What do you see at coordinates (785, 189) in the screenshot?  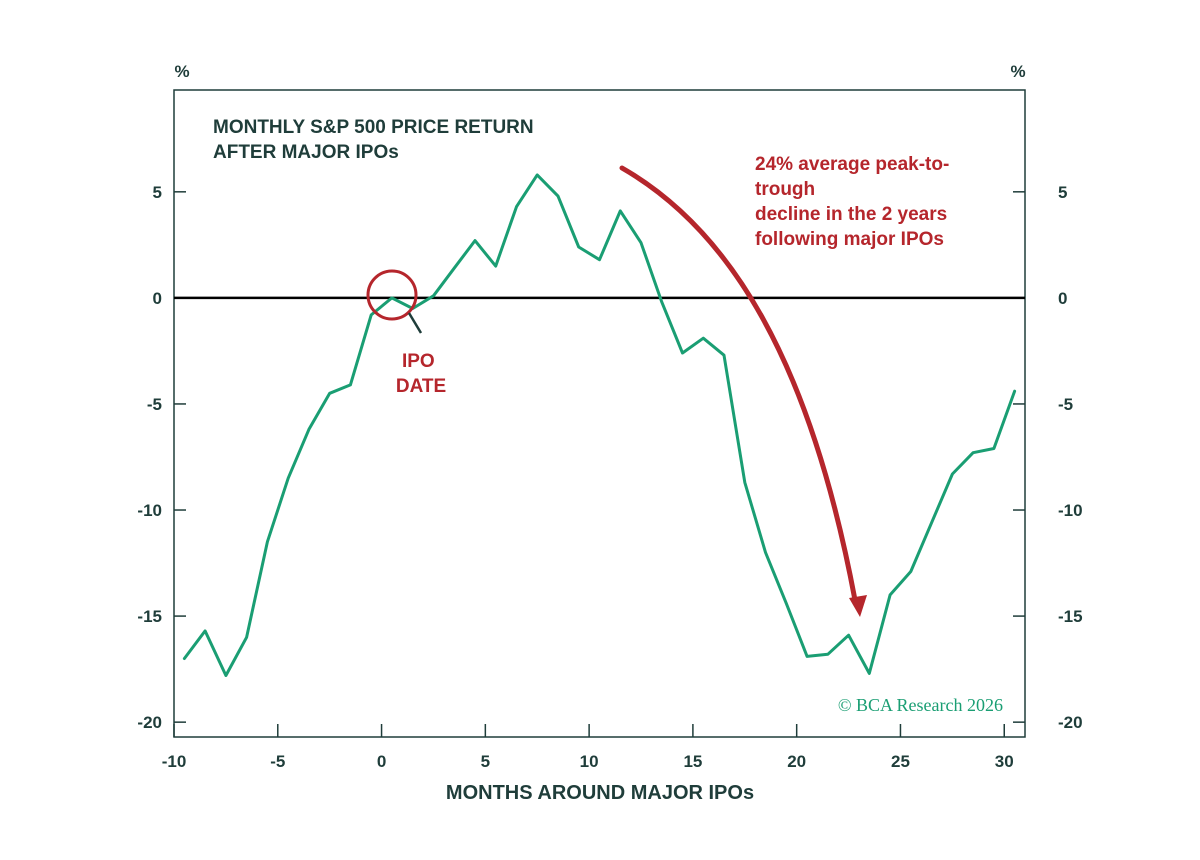 I see `decline-line-2: trough` at bounding box center [785, 189].